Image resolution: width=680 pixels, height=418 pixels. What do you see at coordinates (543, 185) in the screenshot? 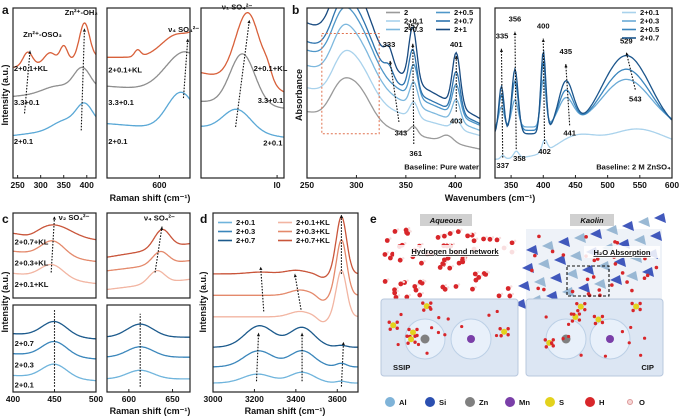
I see `x-tick-label: 400` at bounding box center [543, 185].